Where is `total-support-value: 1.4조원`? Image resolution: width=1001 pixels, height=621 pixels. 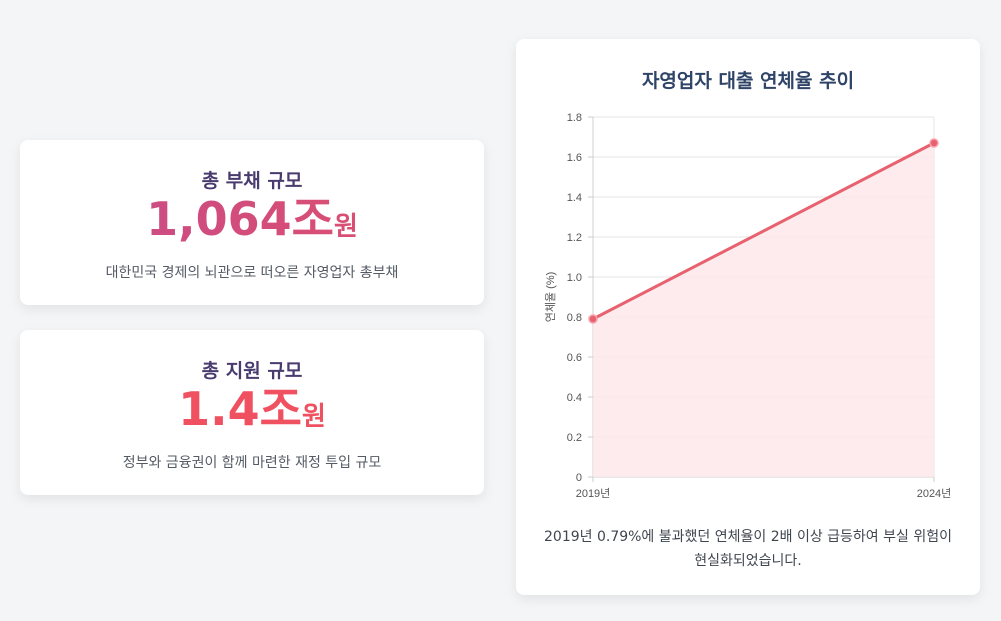 total-support-value: 1.4조원 is located at coordinates (252, 409).